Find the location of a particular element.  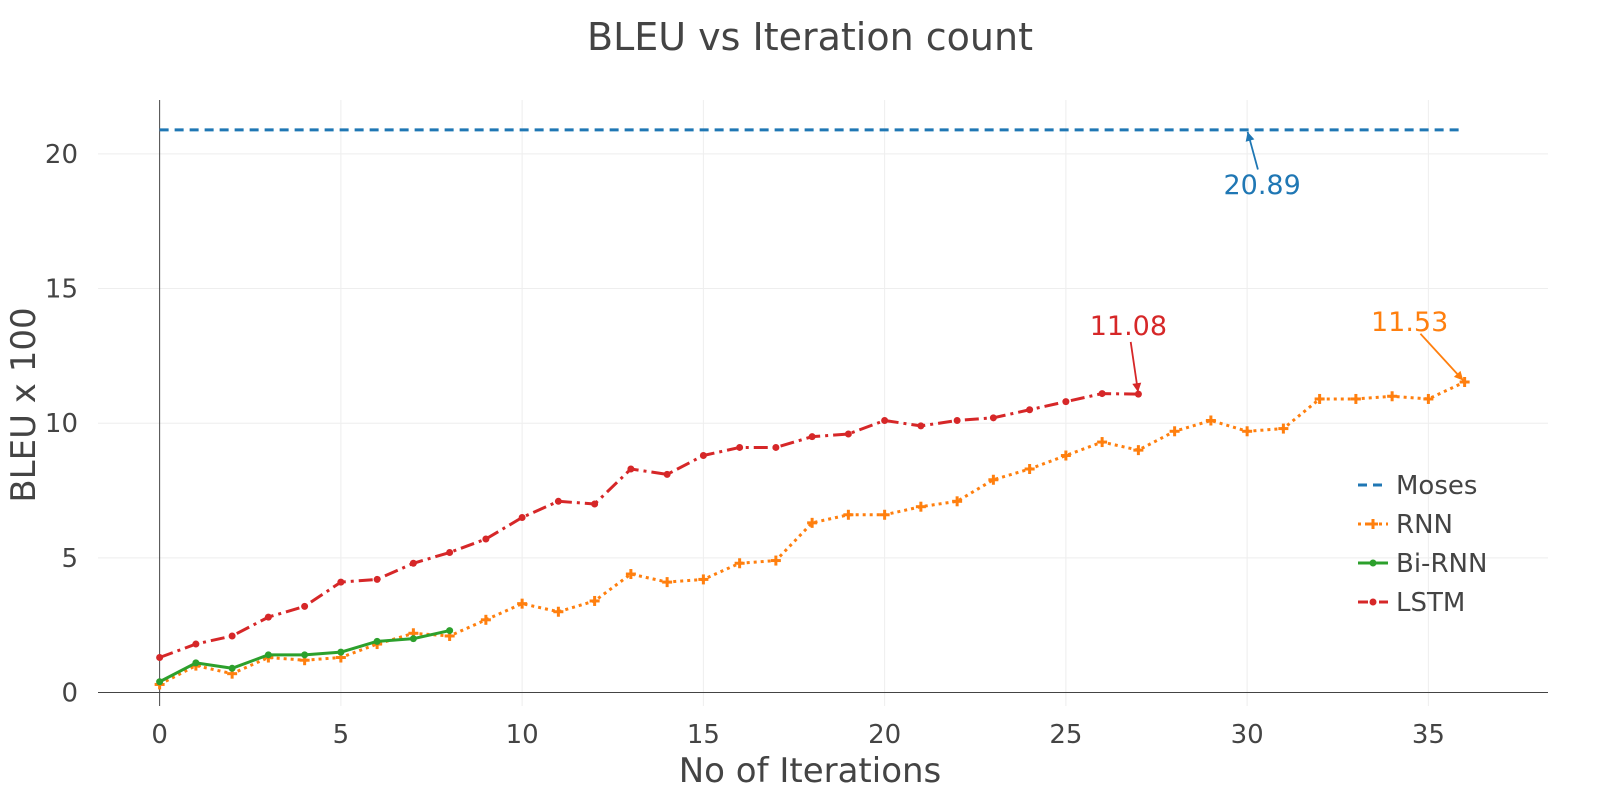

legend-item-lstm: LSTM is located at coordinates (1411, 603).